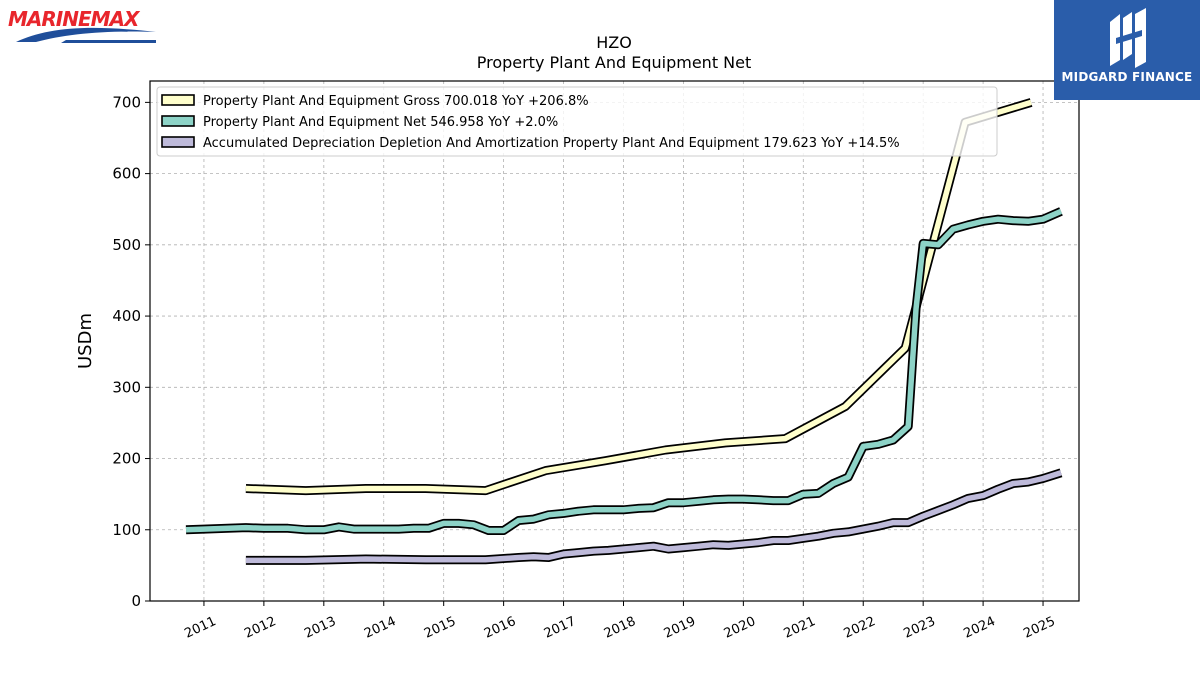 The image size is (1200, 675). What do you see at coordinates (74, 19) in the screenshot?
I see `marinemax-logo-text: MARINEMAX` at bounding box center [74, 19].